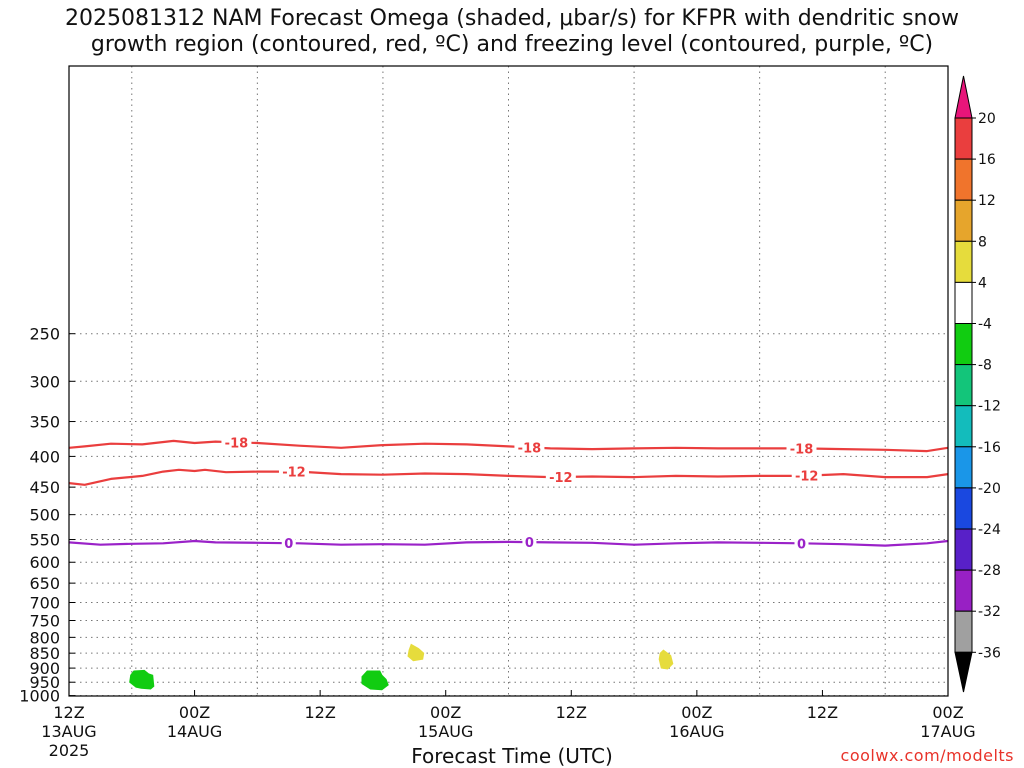 This screenshot has height=768, width=1024. Describe the element at coordinates (39, 696) in the screenshot. I see `y-tick-label: 1000` at that location.